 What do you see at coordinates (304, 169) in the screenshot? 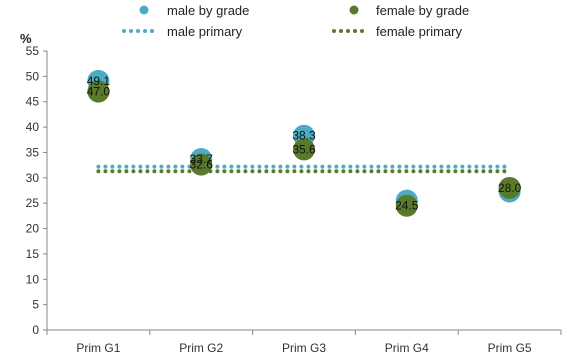
I see `reference-lines` at bounding box center [304, 169].